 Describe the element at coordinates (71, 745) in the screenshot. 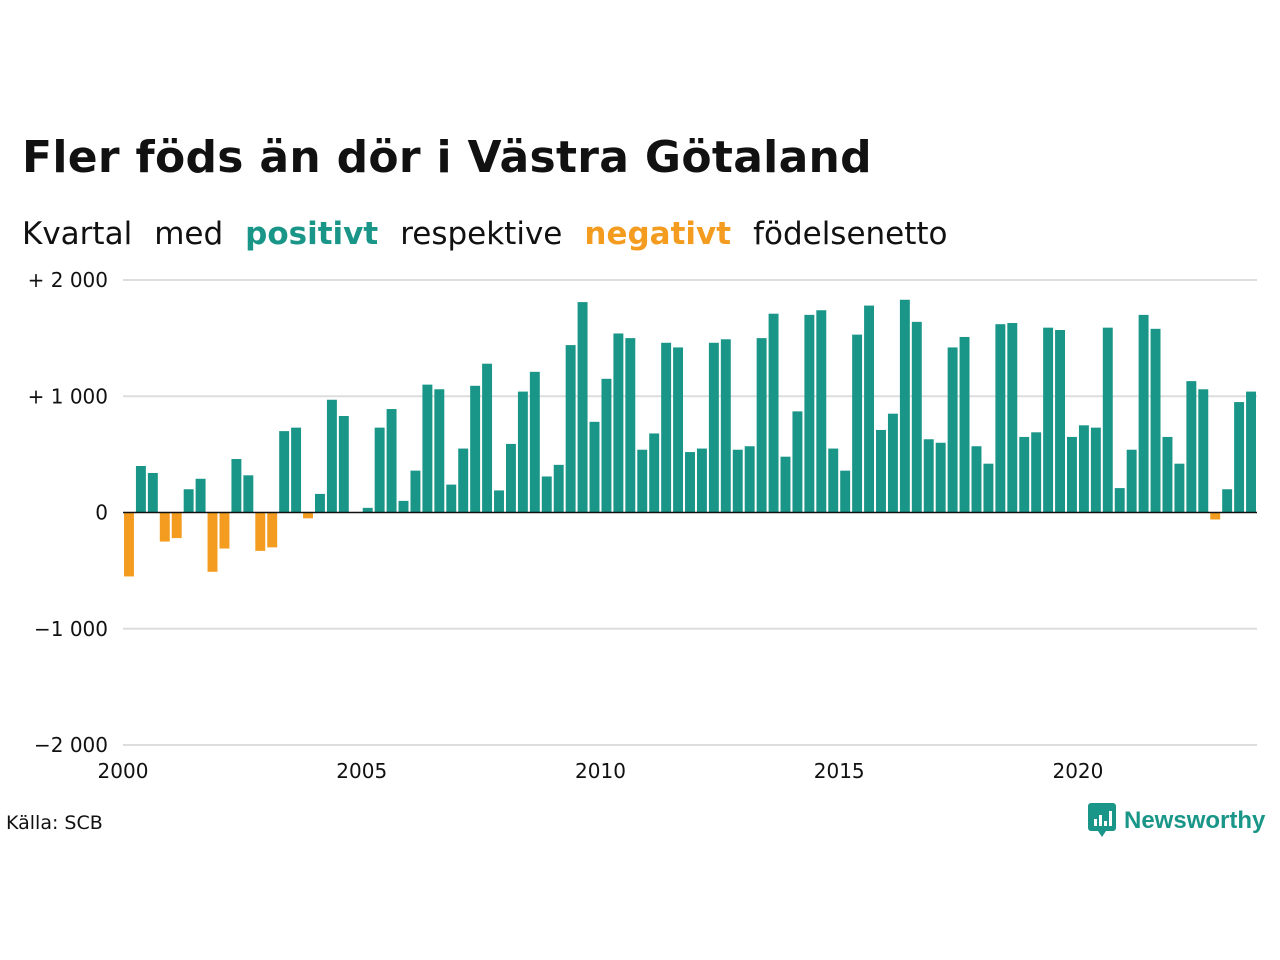

I see `y-tick-label: −2 000` at that location.